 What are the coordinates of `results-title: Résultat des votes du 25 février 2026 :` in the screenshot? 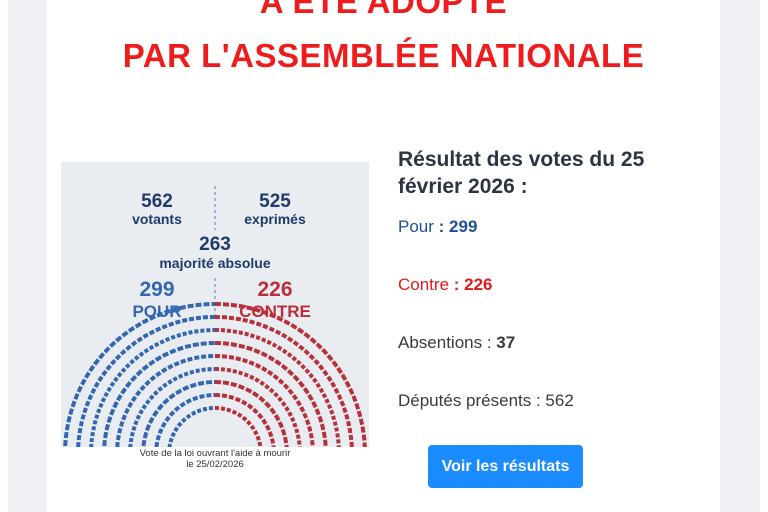 It's located at (521, 173).